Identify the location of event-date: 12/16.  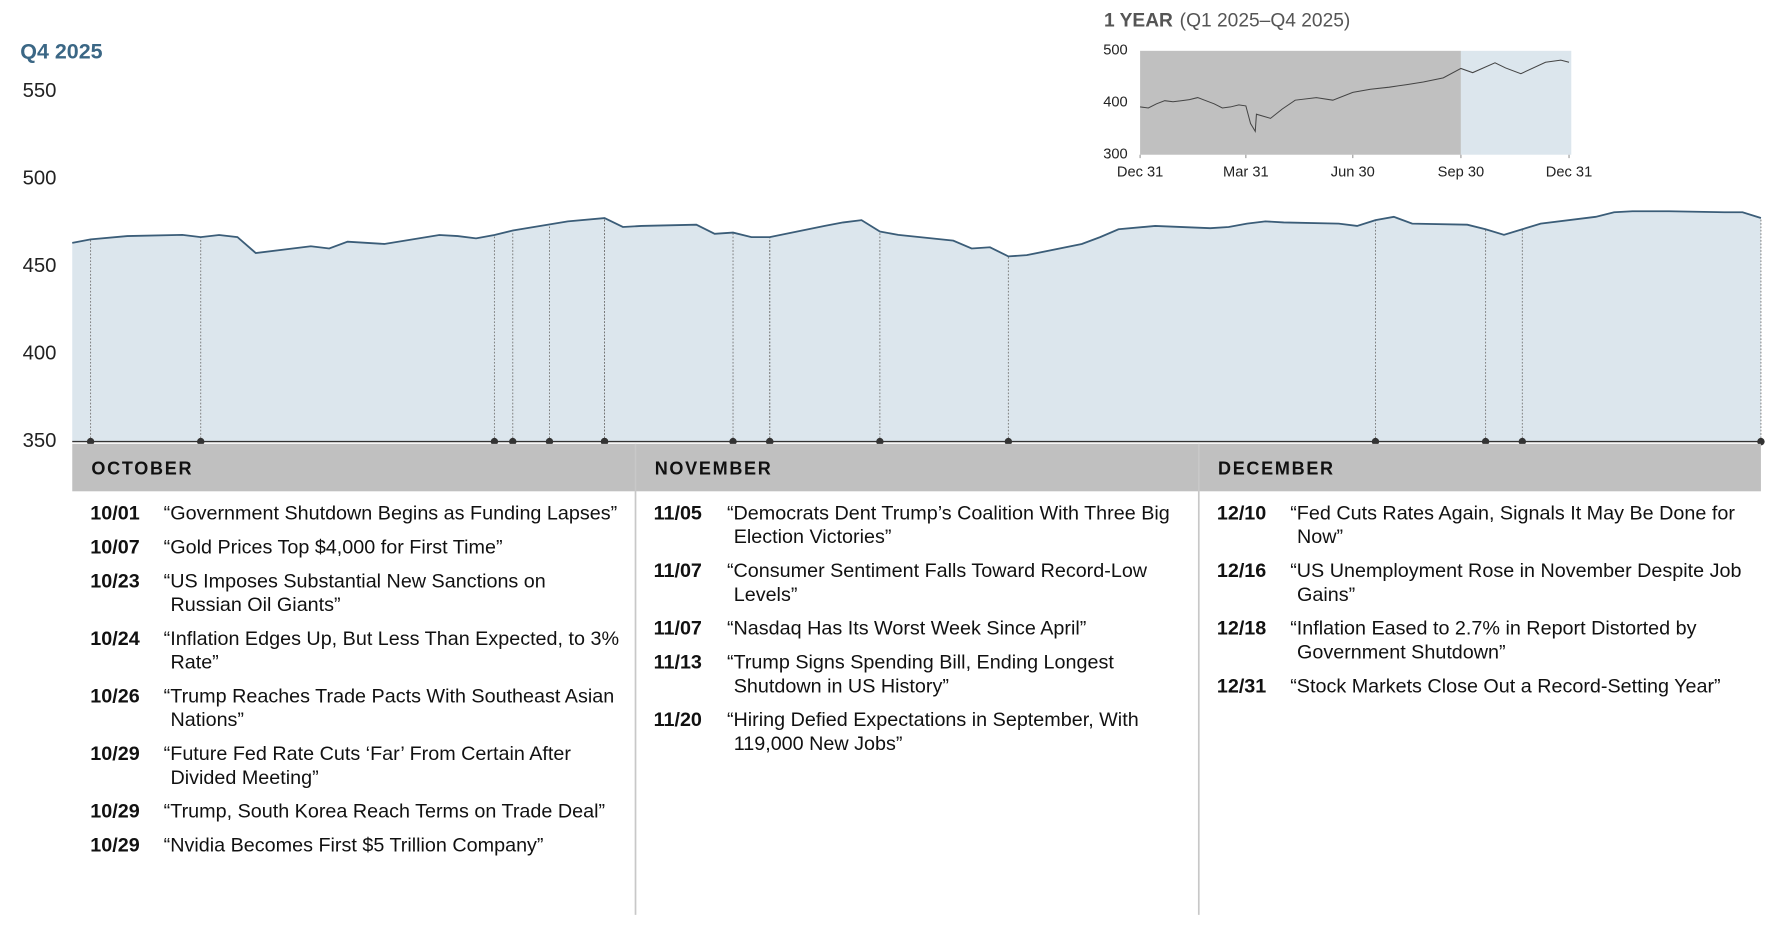
(1241, 570).